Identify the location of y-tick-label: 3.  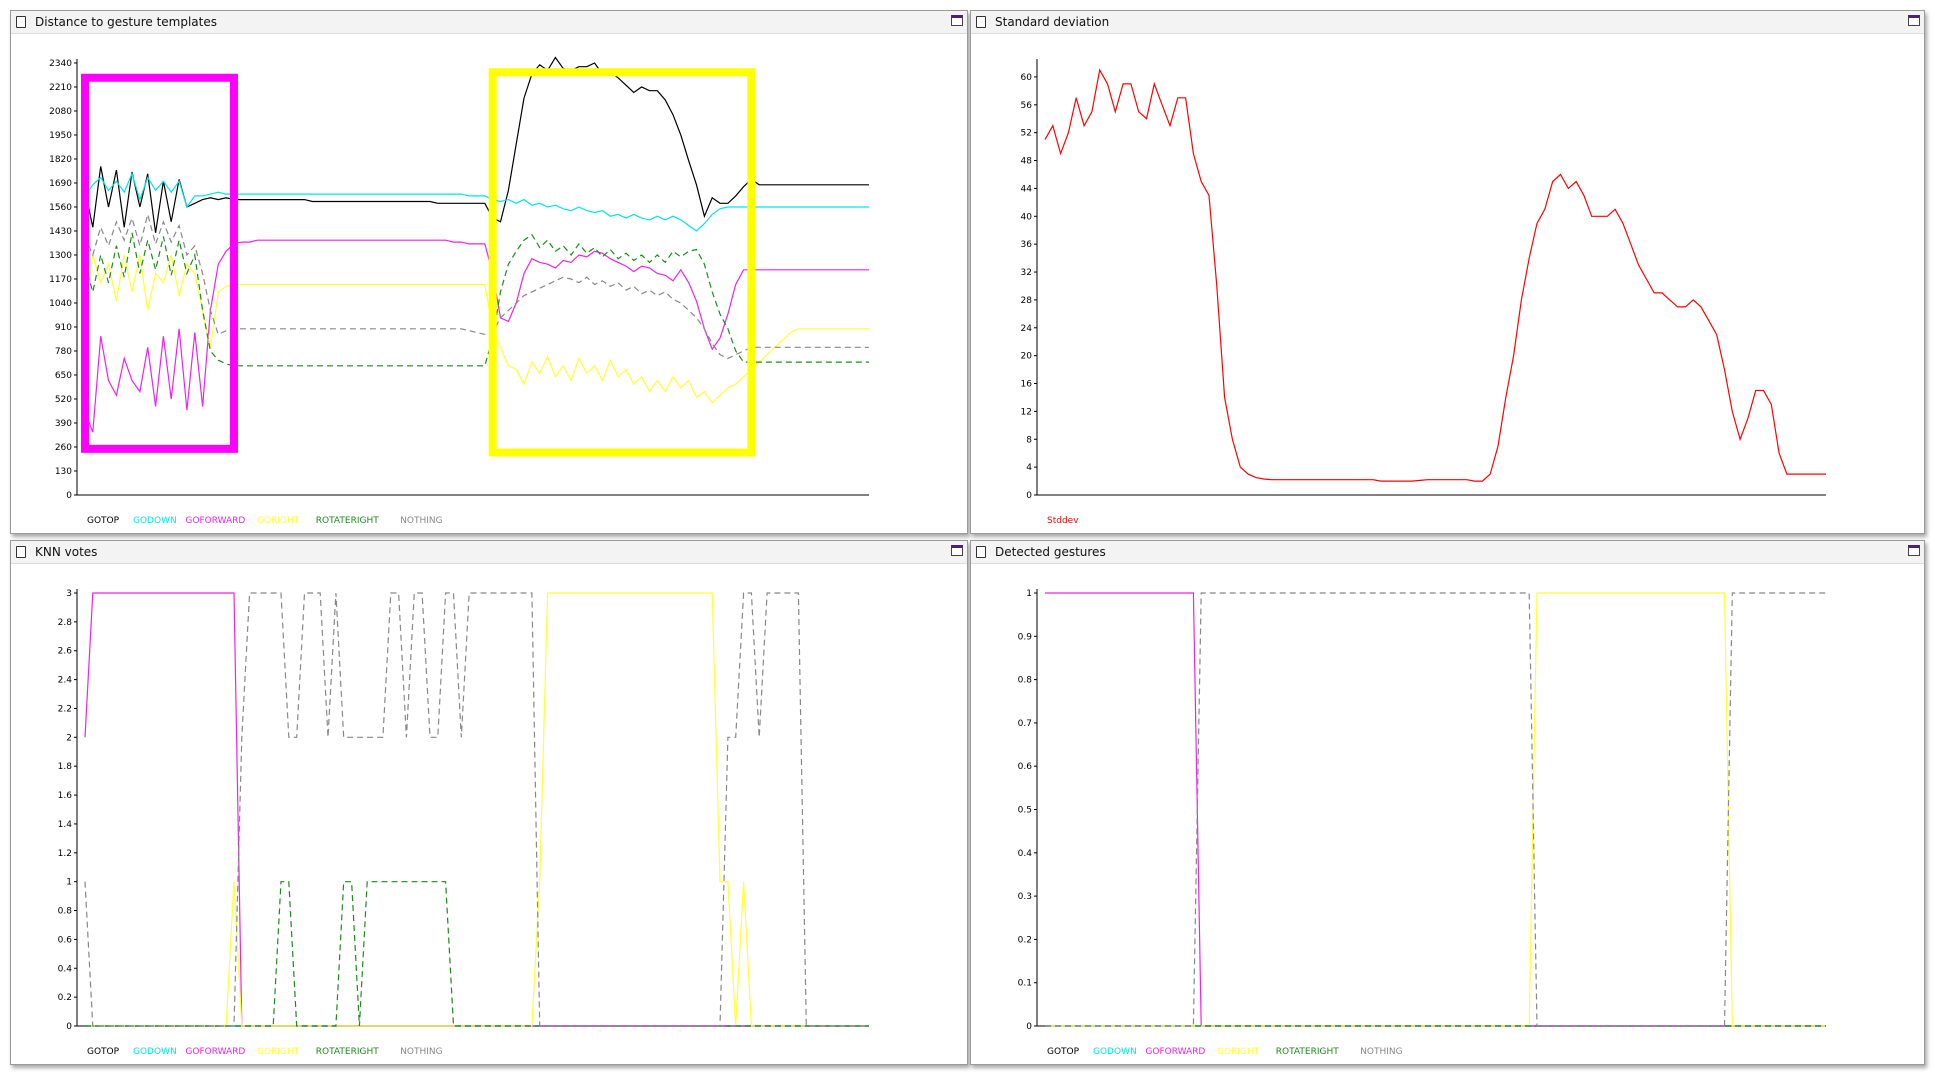
(69, 594).